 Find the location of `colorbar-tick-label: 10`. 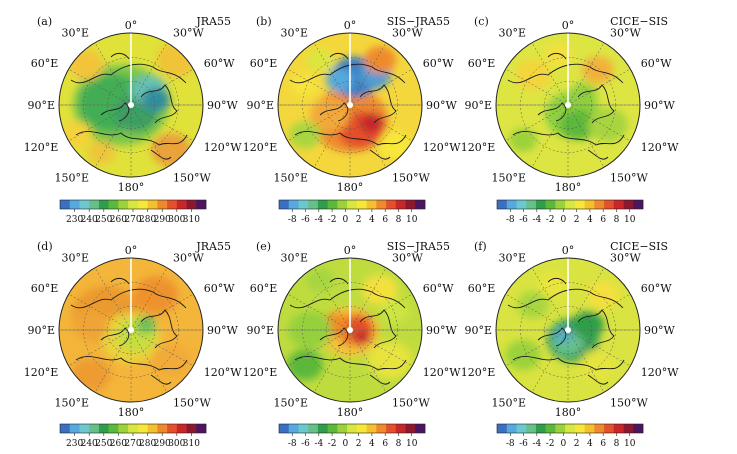

colorbar-tick-label: 10 is located at coordinates (412, 220).